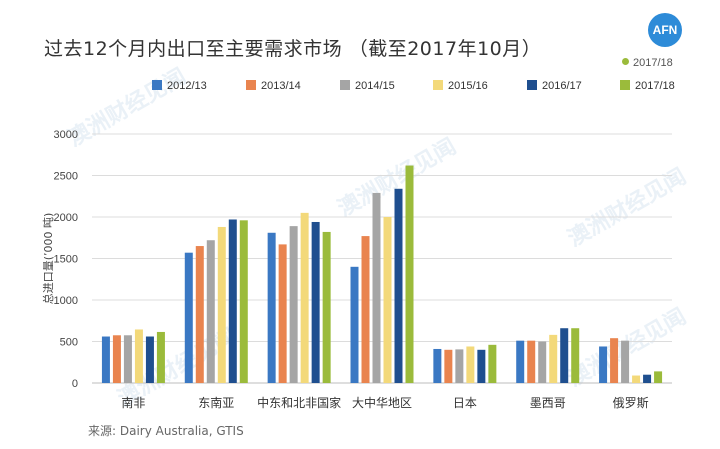  What do you see at coordinates (166, 431) in the screenshot?
I see `source-note: 来源: Dairy Australia, GTIS` at bounding box center [166, 431].